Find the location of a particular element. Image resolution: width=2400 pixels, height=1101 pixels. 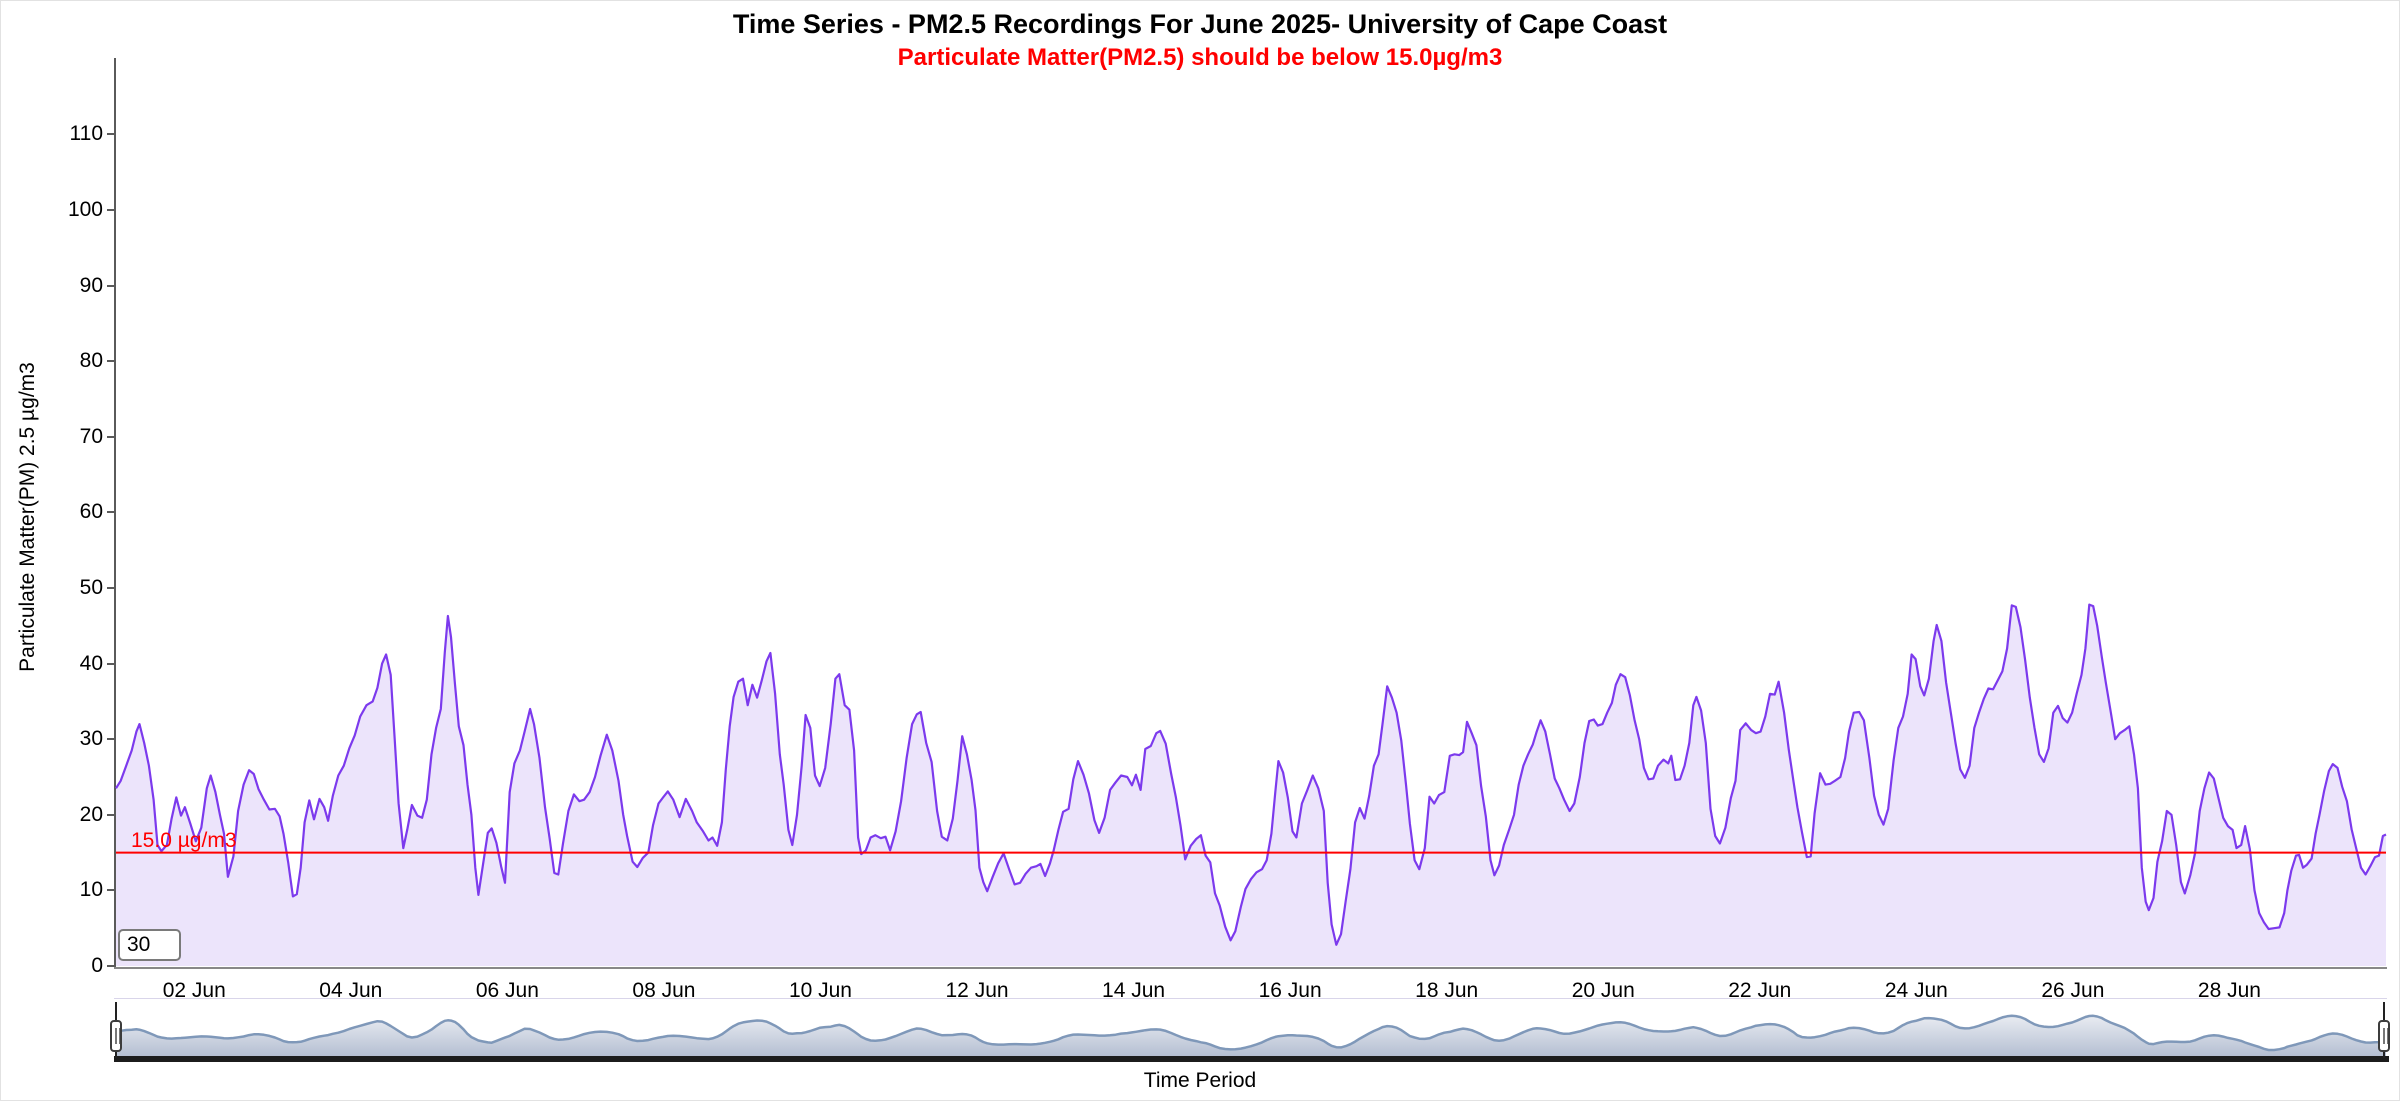

x-tick-label: 14 Jun is located at coordinates (1134, 990).